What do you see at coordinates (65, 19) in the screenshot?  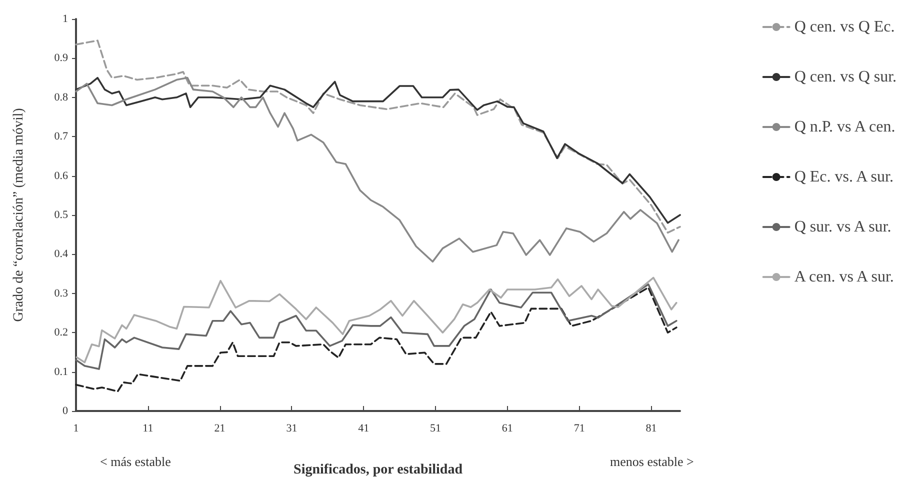 I see `y-tick-label: 1` at bounding box center [65, 19].